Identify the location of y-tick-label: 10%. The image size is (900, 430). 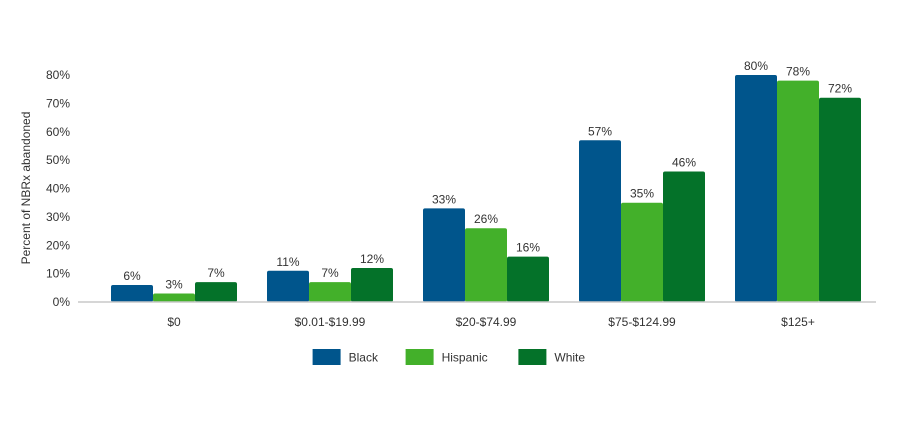
(58, 274).